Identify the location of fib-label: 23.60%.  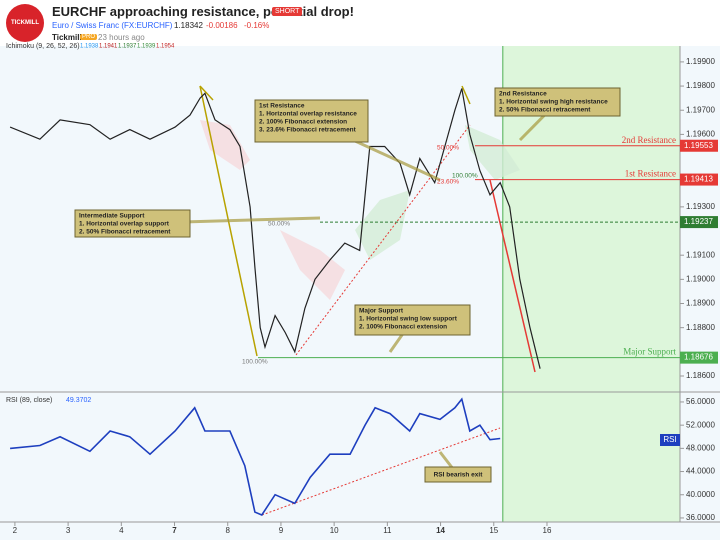
(448, 182).